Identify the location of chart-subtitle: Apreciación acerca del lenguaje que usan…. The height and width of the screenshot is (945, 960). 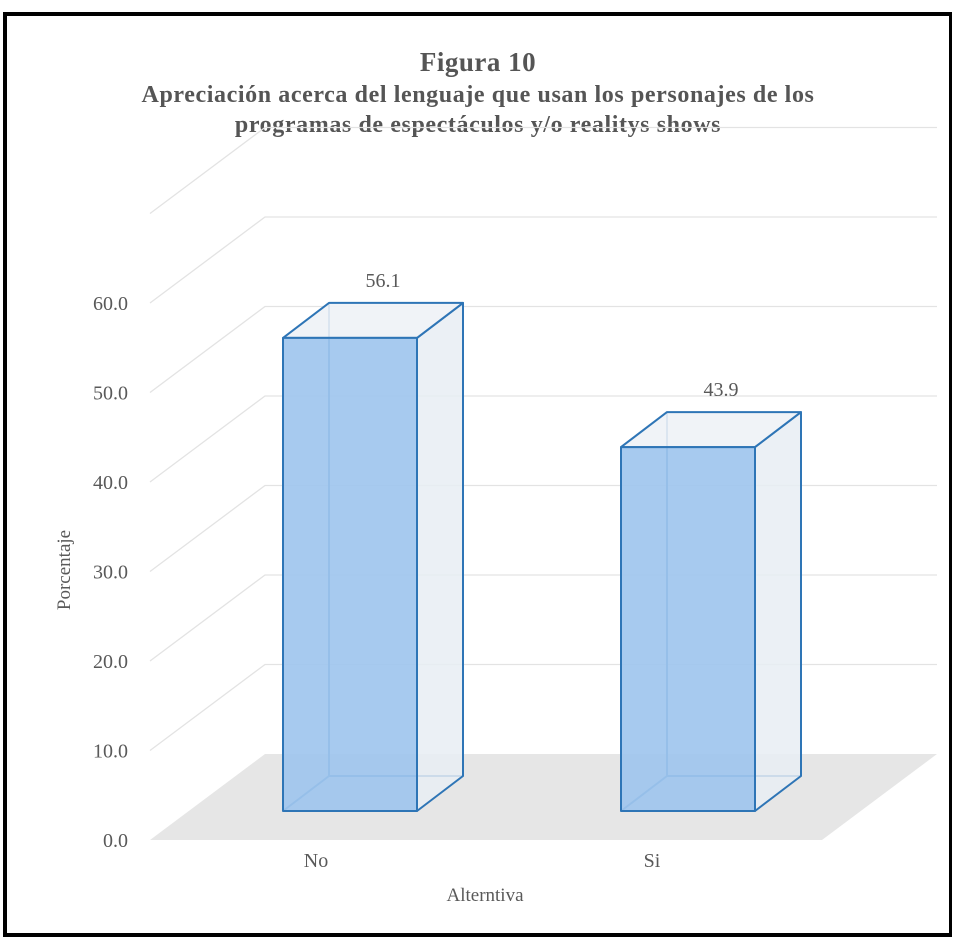
(478, 110).